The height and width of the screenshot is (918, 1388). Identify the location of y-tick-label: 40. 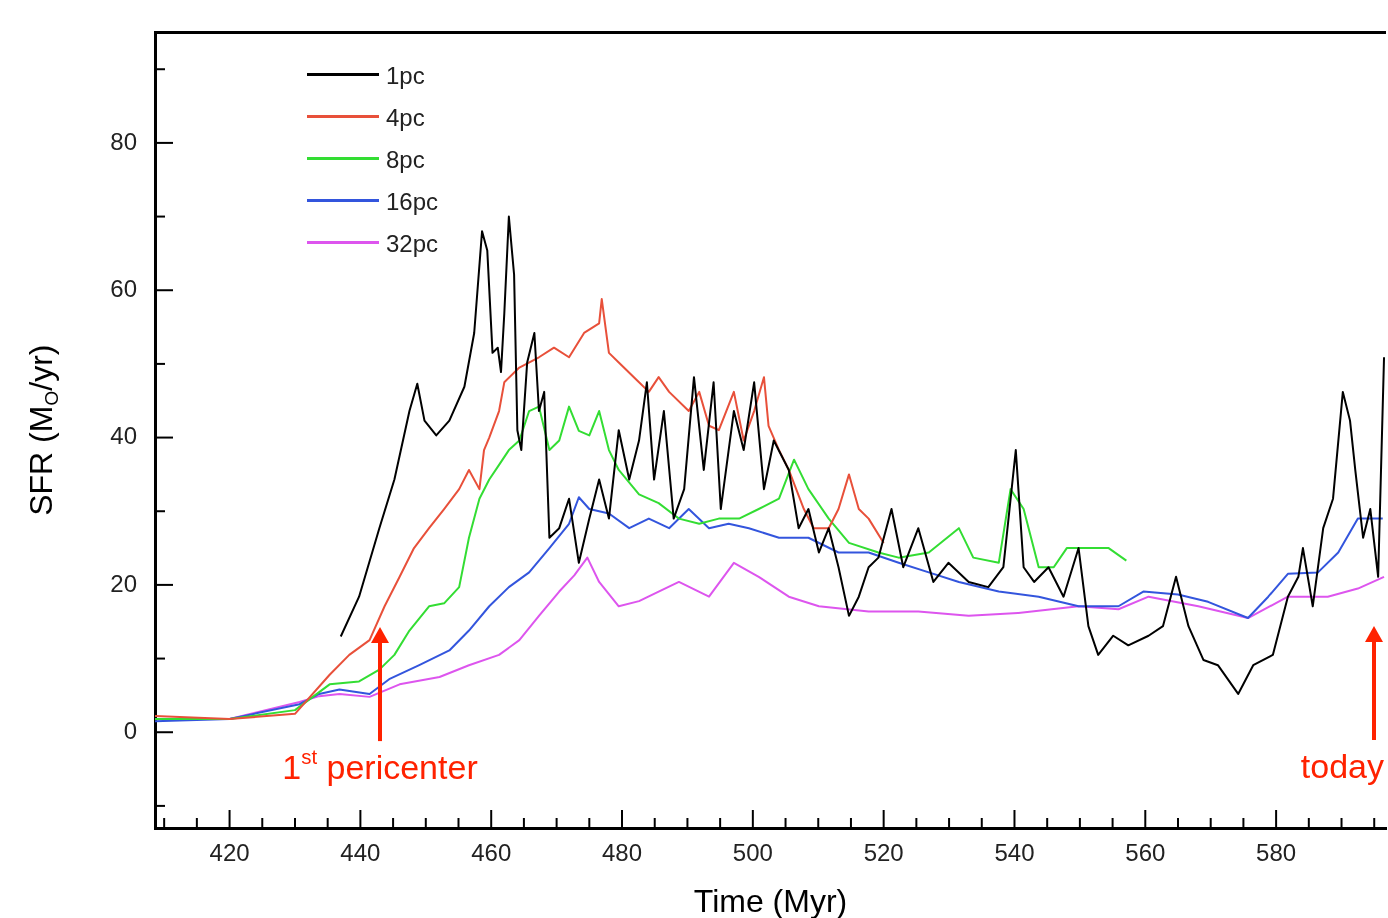
(123, 436).